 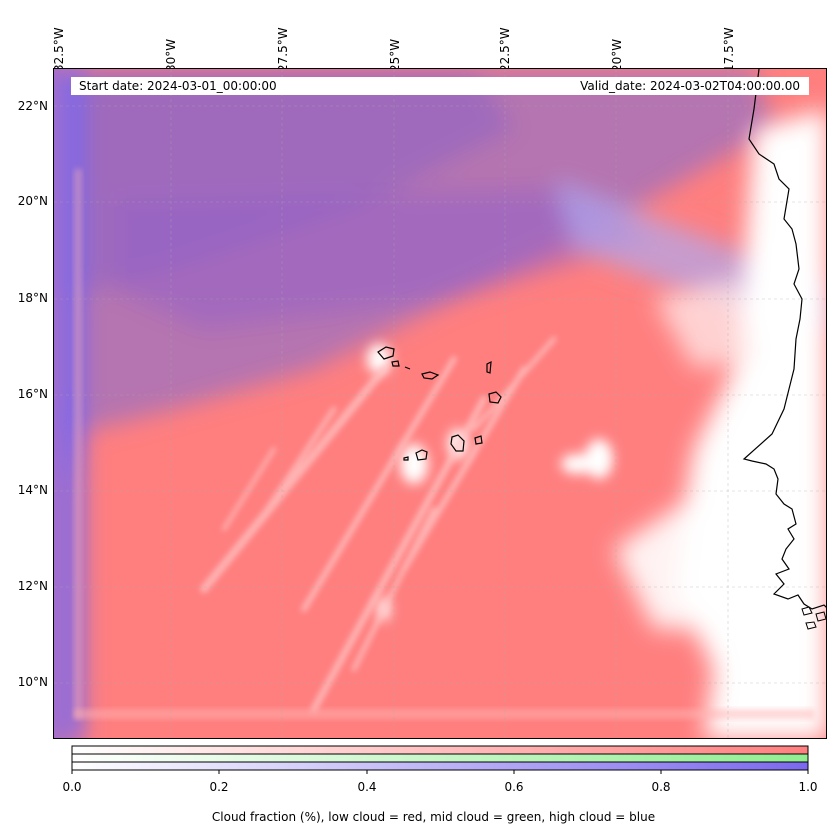 What do you see at coordinates (32, 298) in the screenshot?
I see `lat-label-18n: 18°N` at bounding box center [32, 298].